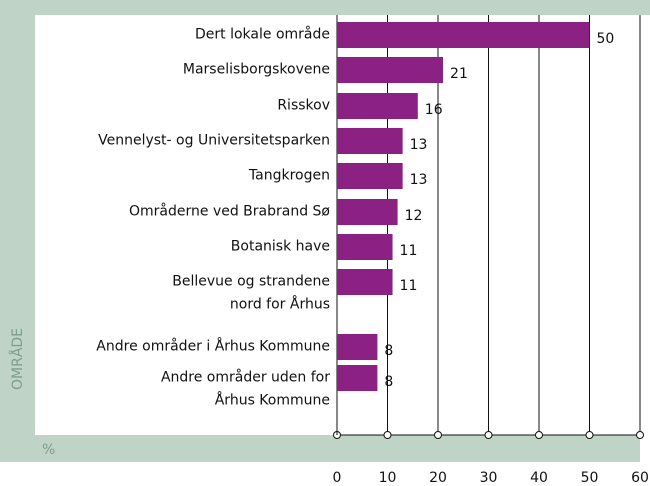 The height and width of the screenshot is (486, 650). Describe the element at coordinates (320, 448) in the screenshot. I see `frame-bottom` at that location.